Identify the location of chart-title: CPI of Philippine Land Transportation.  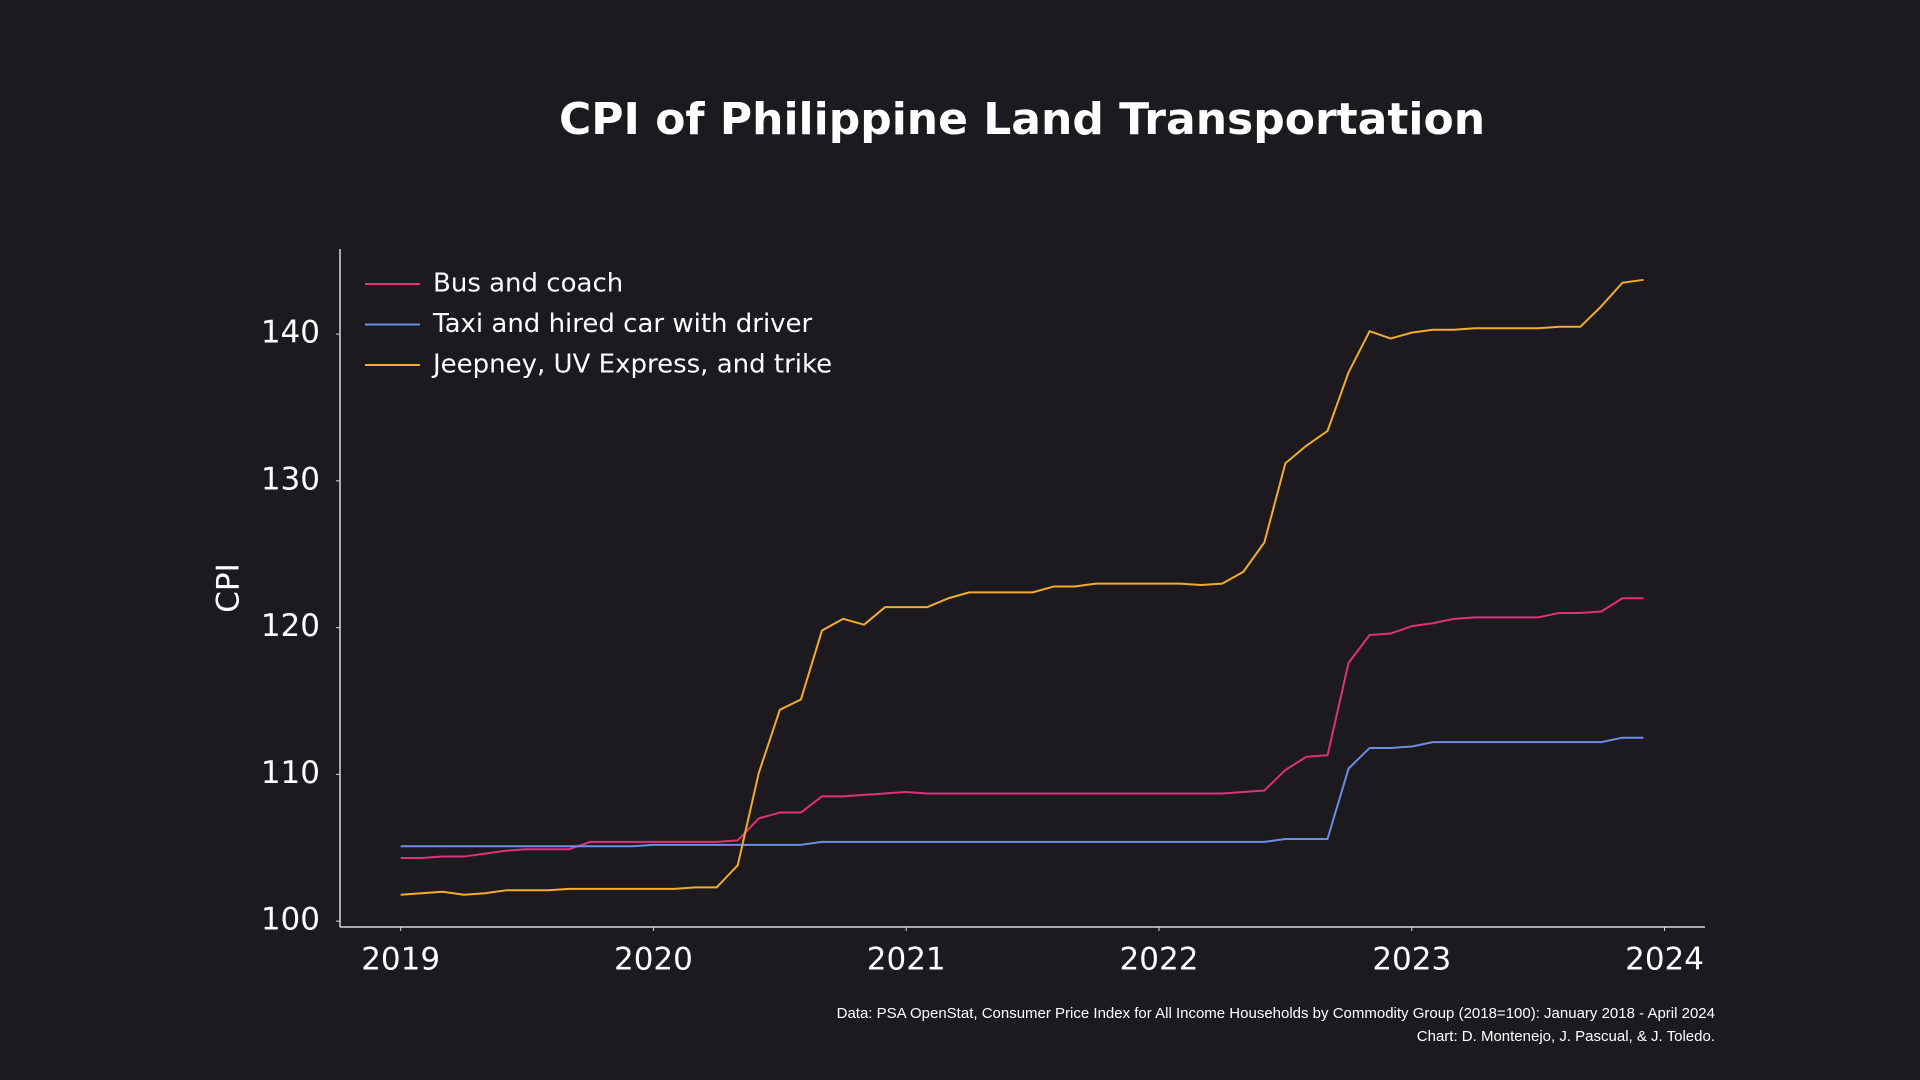
(1022, 119).